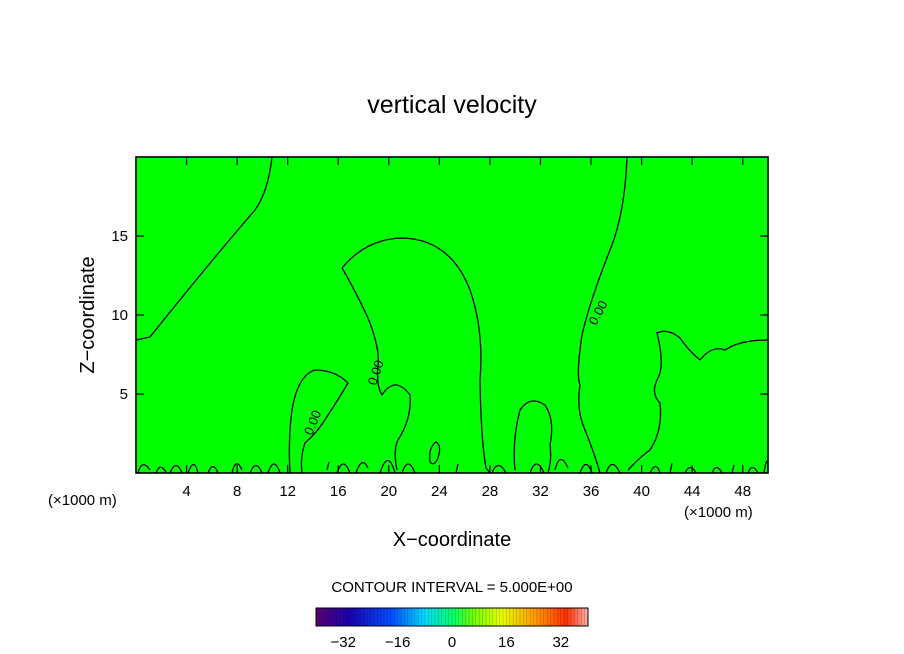 This screenshot has width=904, height=654. What do you see at coordinates (540, 491) in the screenshot?
I see `x-tick-label: 32` at bounding box center [540, 491].